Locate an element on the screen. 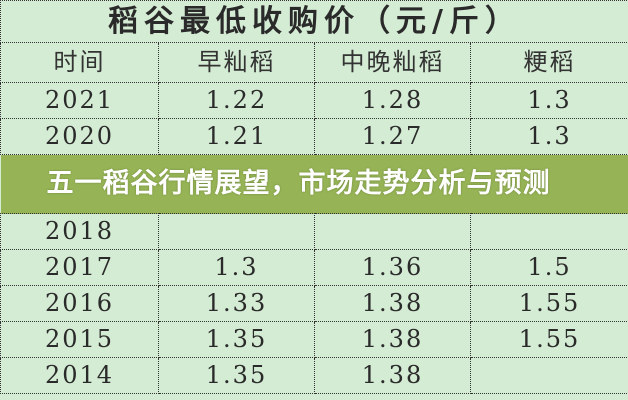  header-year: 时间 is located at coordinates (79, 62).